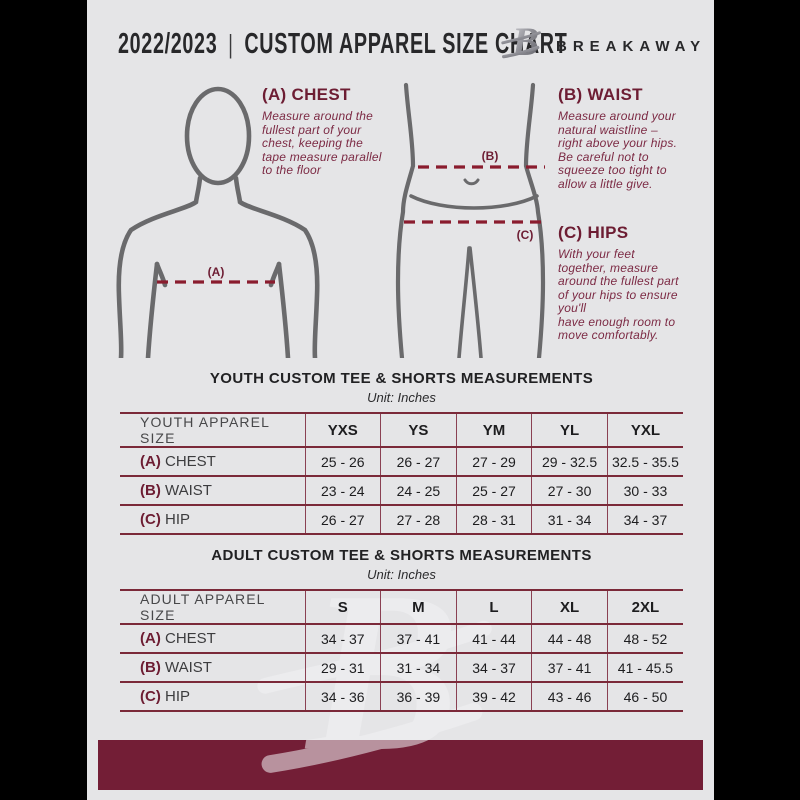 This screenshot has height=800, width=800. I want to click on measurement-value-cell: 30 - 33, so click(644, 490).